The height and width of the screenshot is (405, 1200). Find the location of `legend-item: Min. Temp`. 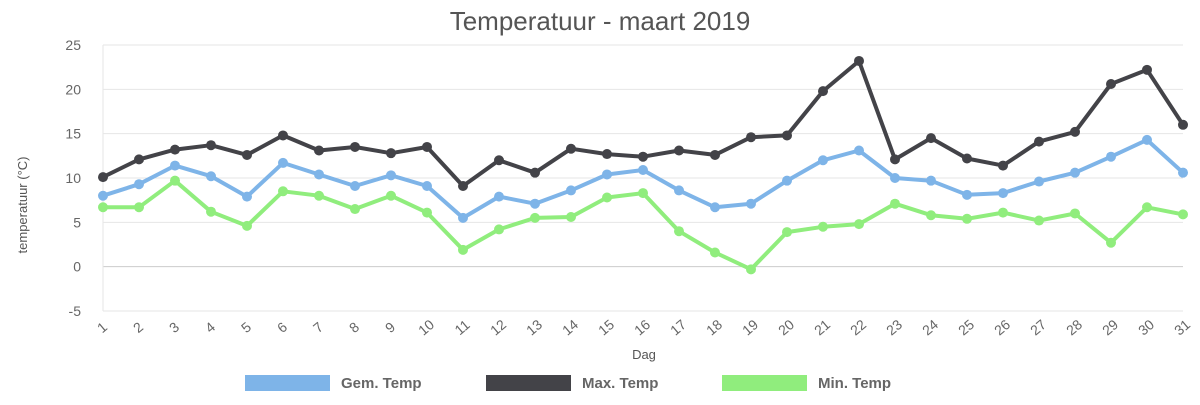

legend-item: Min. Temp is located at coordinates (806, 383).